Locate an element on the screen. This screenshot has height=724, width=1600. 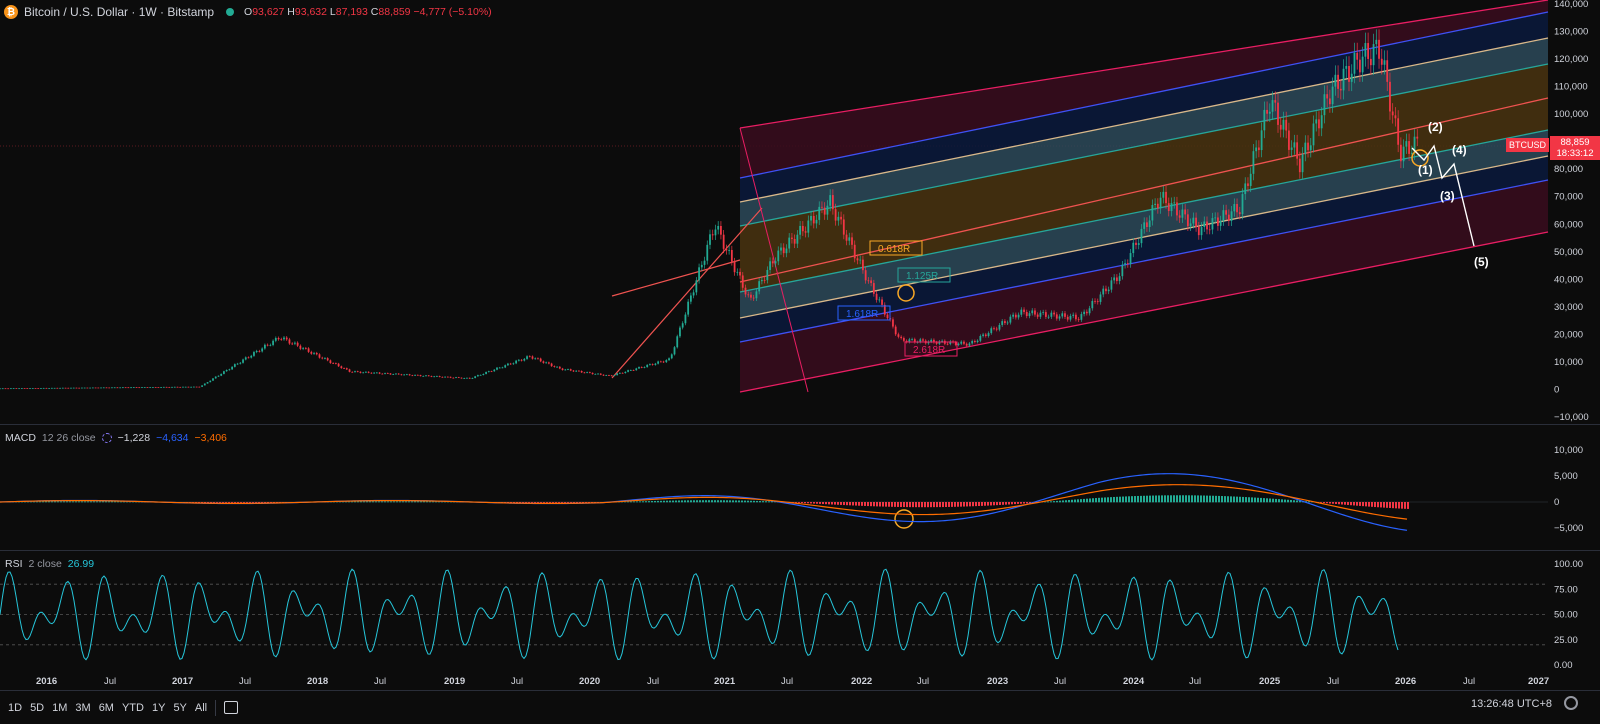
fib-channel-band is located at coordinates (1144, 286).